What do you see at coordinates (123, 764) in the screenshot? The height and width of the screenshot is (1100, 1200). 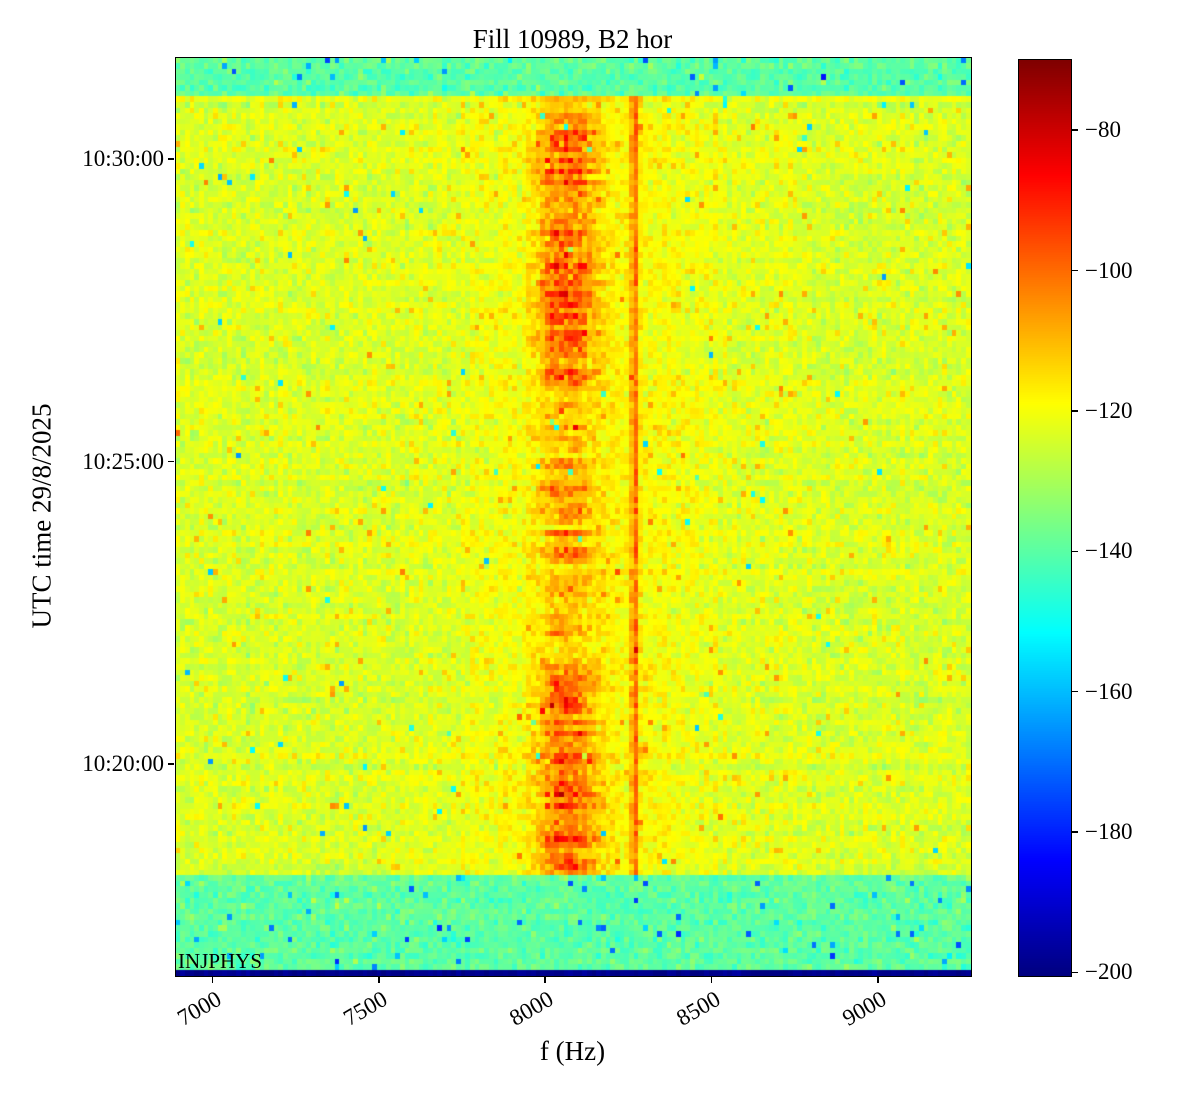 I see `y-tick-label: 10:20:00` at bounding box center [123, 764].